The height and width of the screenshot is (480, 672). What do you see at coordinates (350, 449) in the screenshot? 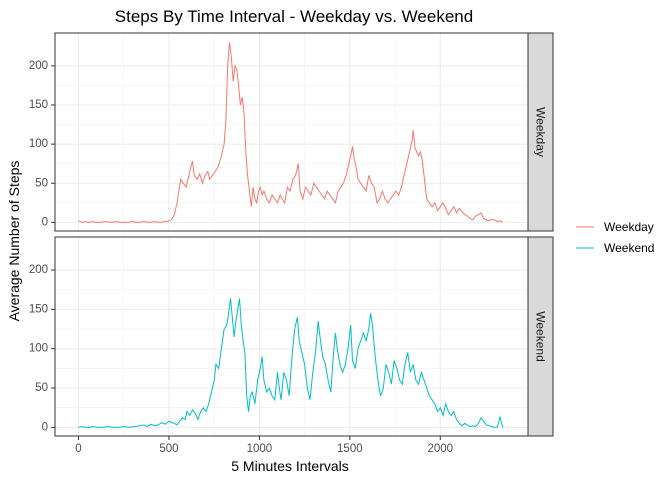
I see `x-tick-label: 1500` at bounding box center [350, 449].